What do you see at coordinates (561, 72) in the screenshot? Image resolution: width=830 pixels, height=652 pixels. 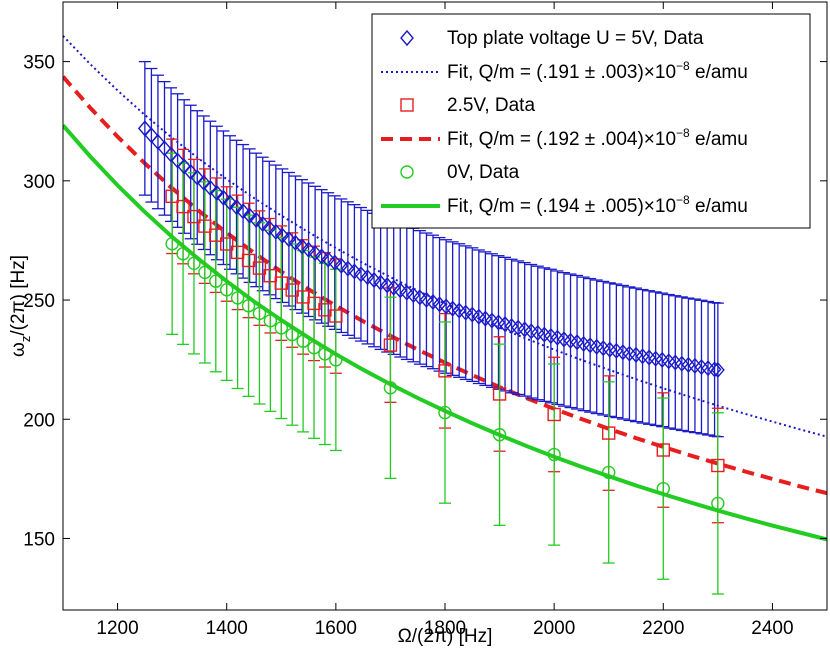 I see `legend-label-5v-fit-main: Fit, Q/m = (.191 ± .003)×10` at bounding box center [561, 72].